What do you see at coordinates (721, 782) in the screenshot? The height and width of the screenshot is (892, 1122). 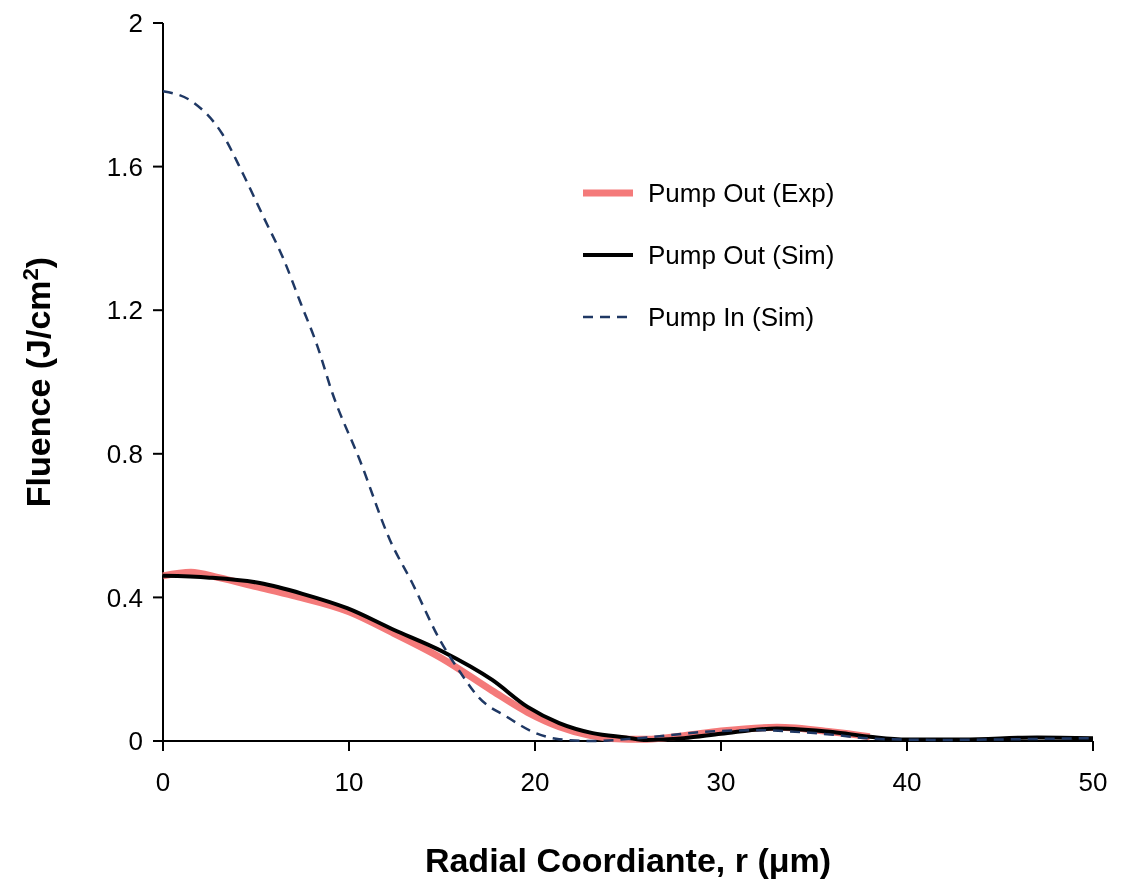 I see `x-tick-label: 30` at bounding box center [721, 782].